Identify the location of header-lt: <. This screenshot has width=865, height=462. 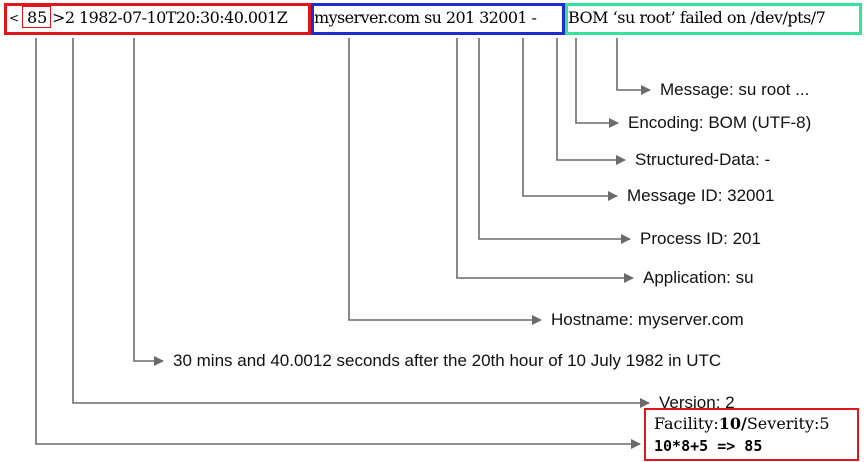
(14, 18).